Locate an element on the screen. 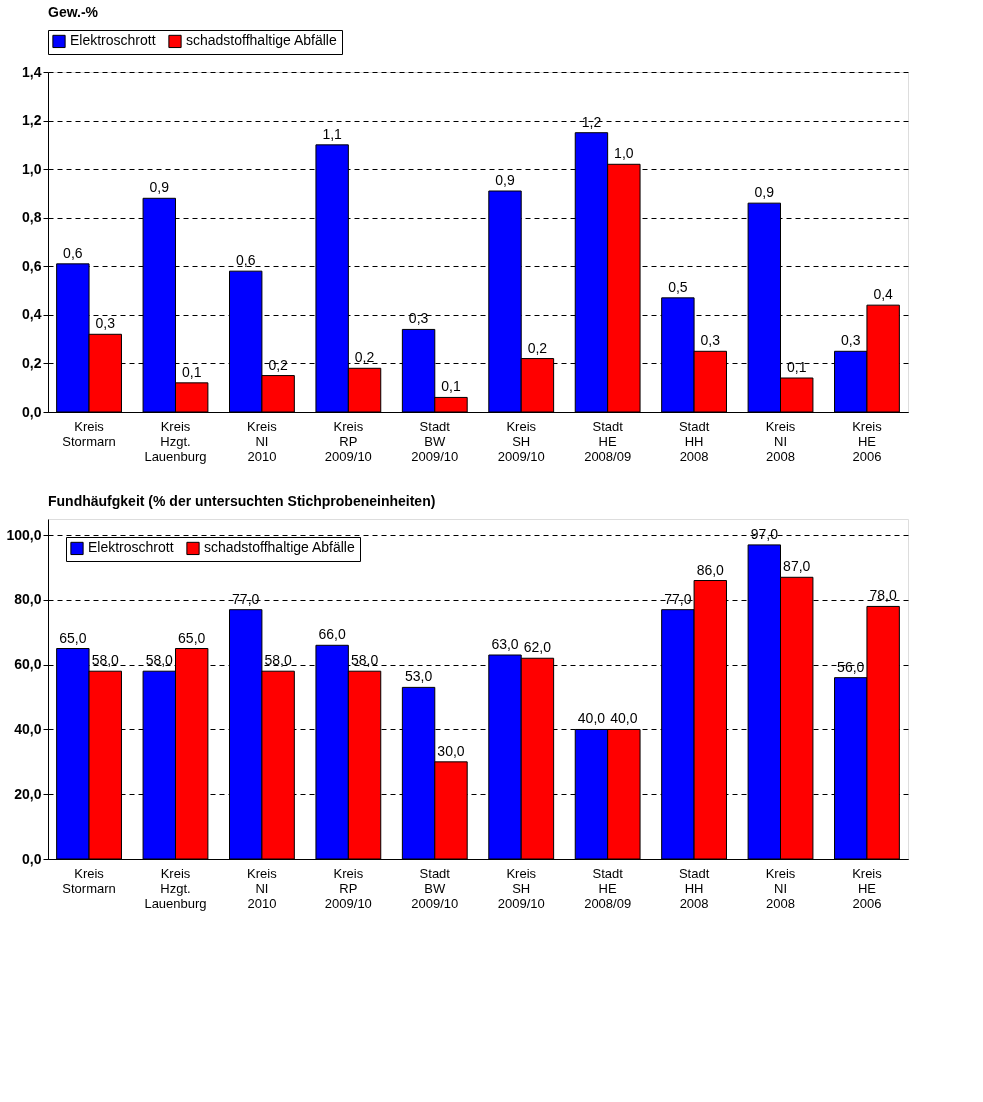 The height and width of the screenshot is (1102, 983). data-label: 87,0 is located at coordinates (797, 566).